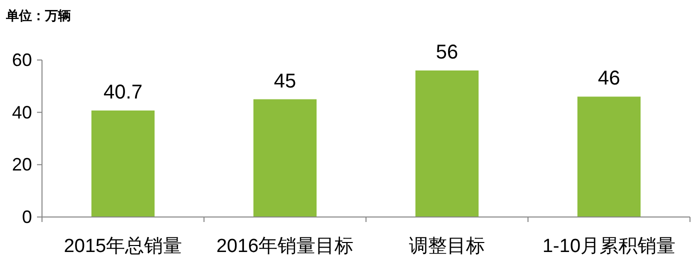  What do you see at coordinates (38, 15) in the screenshot?
I see `text: 单位：万辆` at bounding box center [38, 15].